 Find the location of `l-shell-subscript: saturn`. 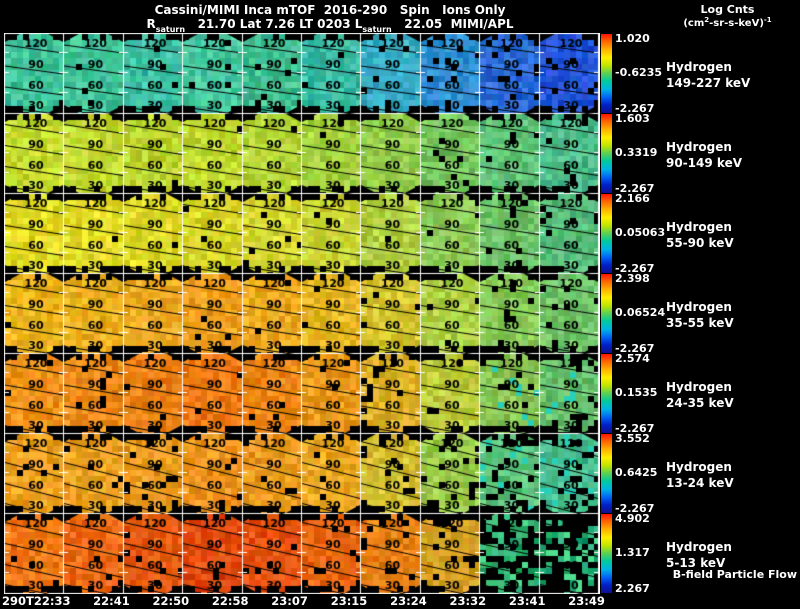

l-shell-subscript: saturn is located at coordinates (377, 29).